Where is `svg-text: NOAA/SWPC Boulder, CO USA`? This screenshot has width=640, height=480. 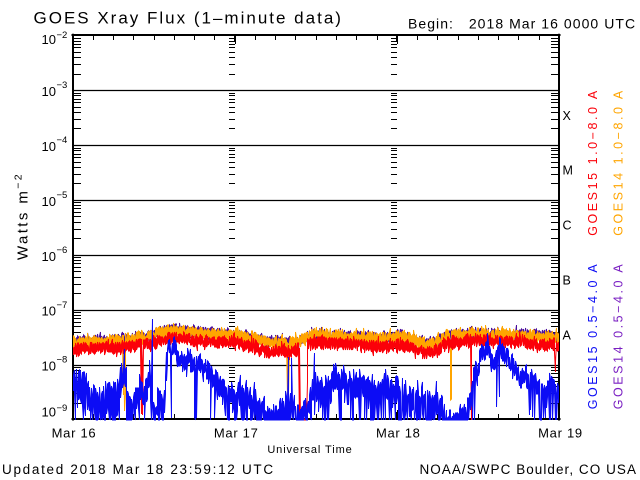
svg-text: NOAA/SWPC Boulder, CO USA is located at coordinates (528, 469).